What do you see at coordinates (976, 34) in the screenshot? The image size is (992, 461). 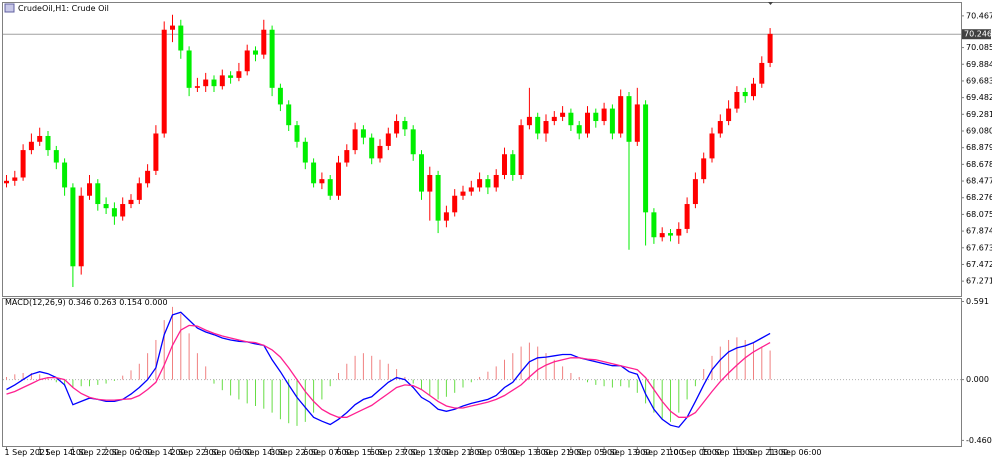 I see `current-price-box` at bounding box center [976, 34].